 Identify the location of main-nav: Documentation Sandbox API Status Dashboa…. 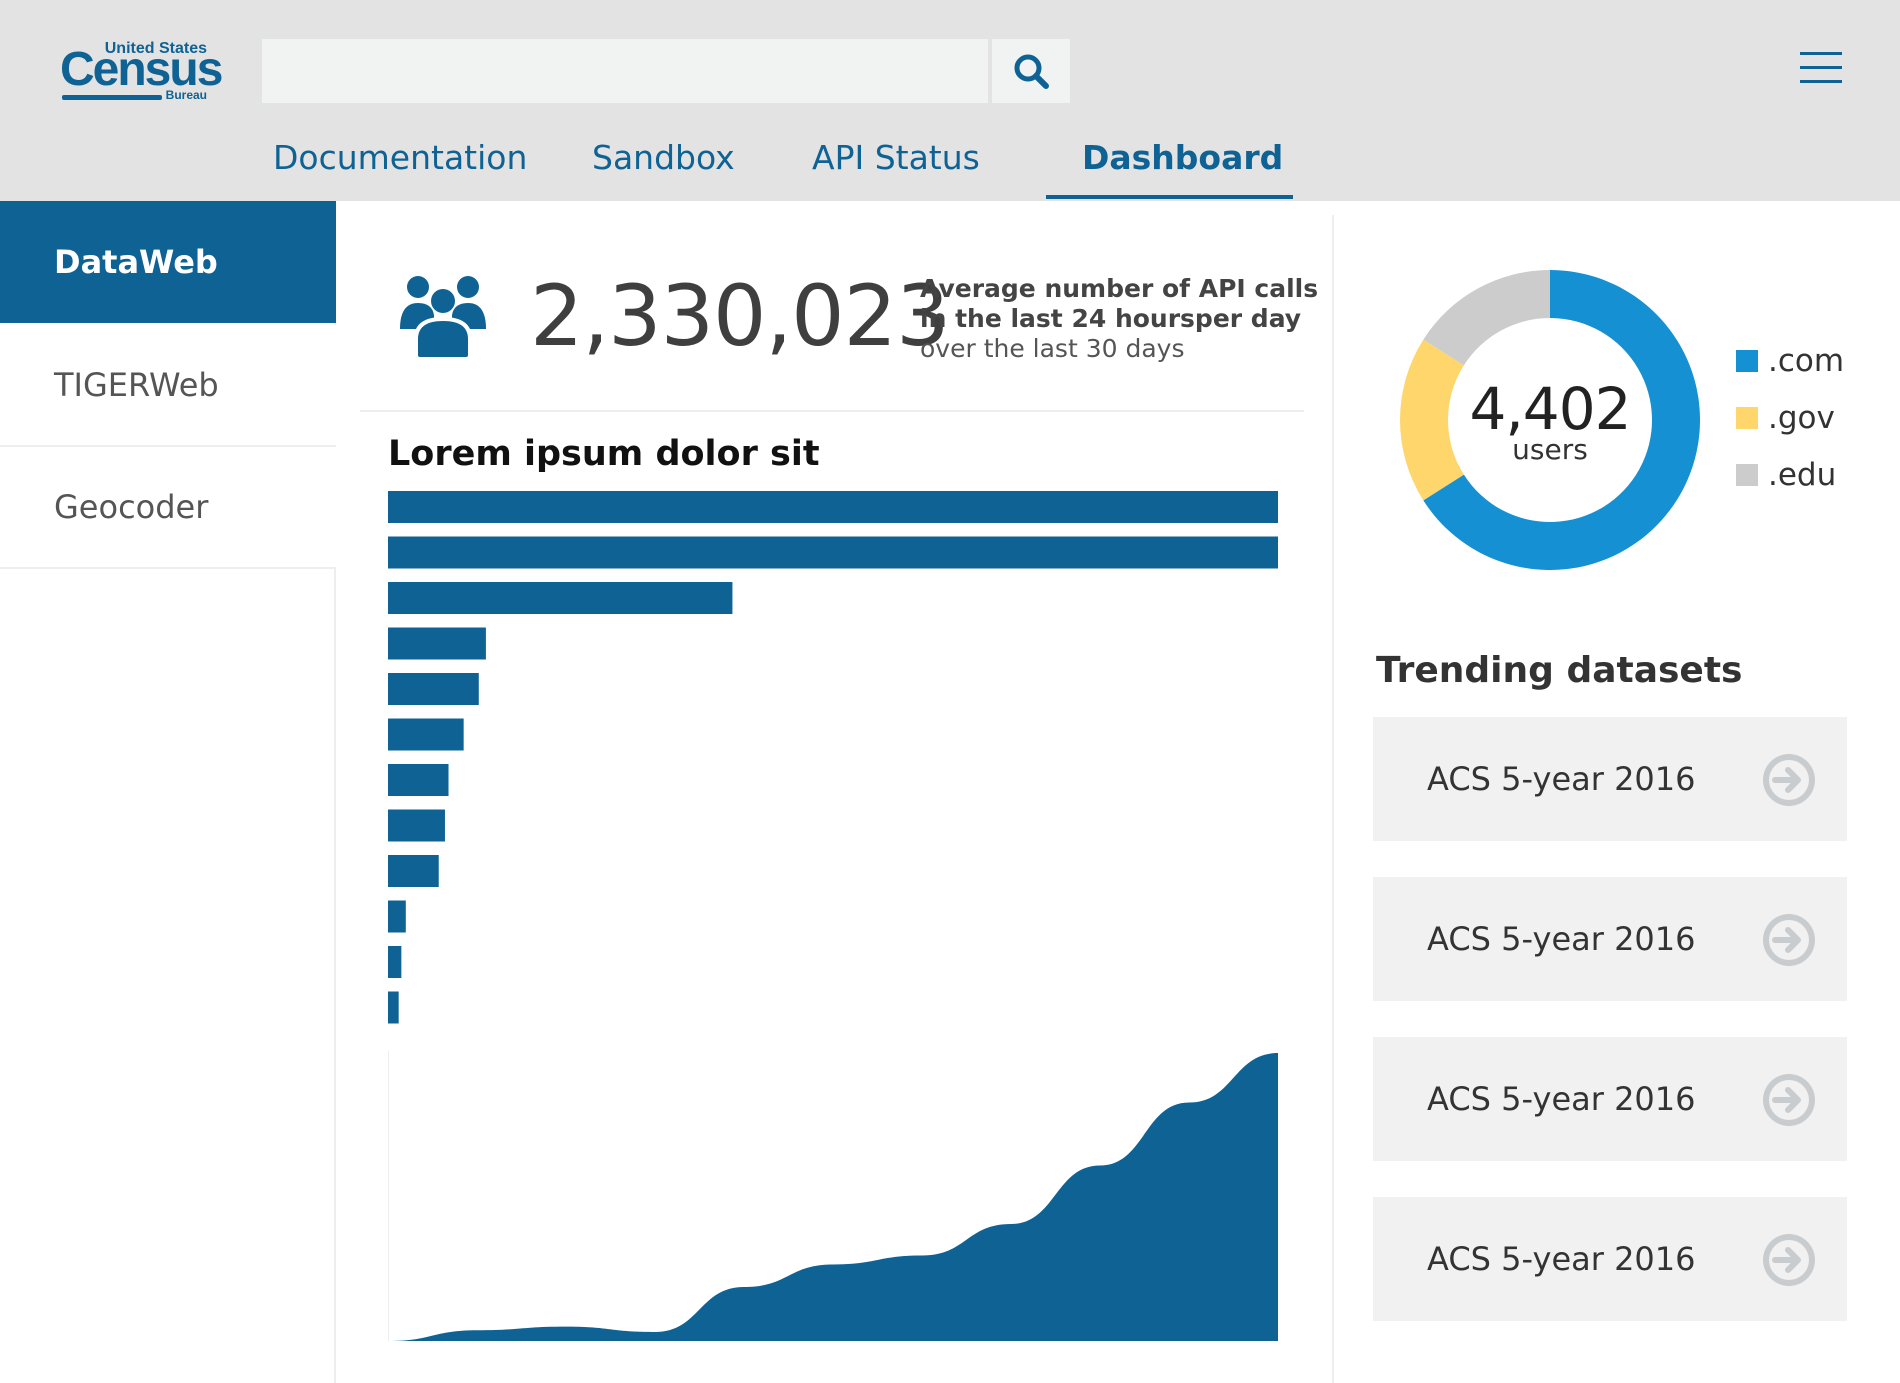
(700, 169).